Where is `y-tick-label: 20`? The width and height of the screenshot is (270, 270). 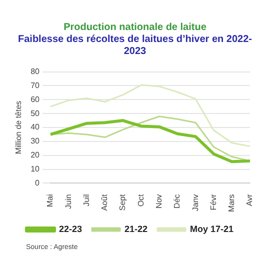
y-tick-label: 20 is located at coordinates (35, 155).